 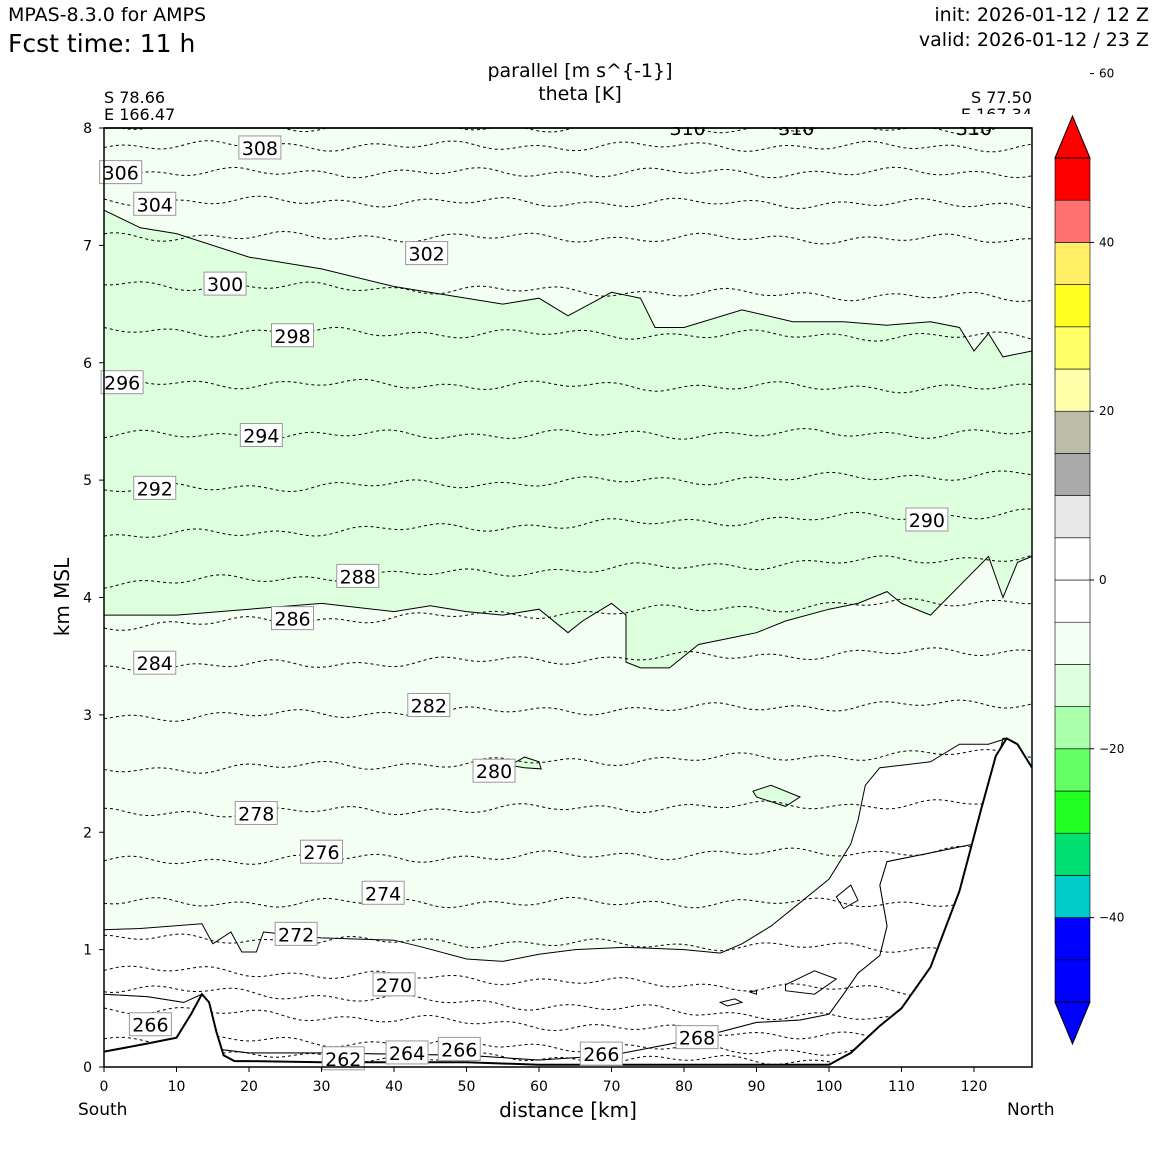 What do you see at coordinates (1031, 1110) in the screenshot?
I see `right-end-label: North` at bounding box center [1031, 1110].